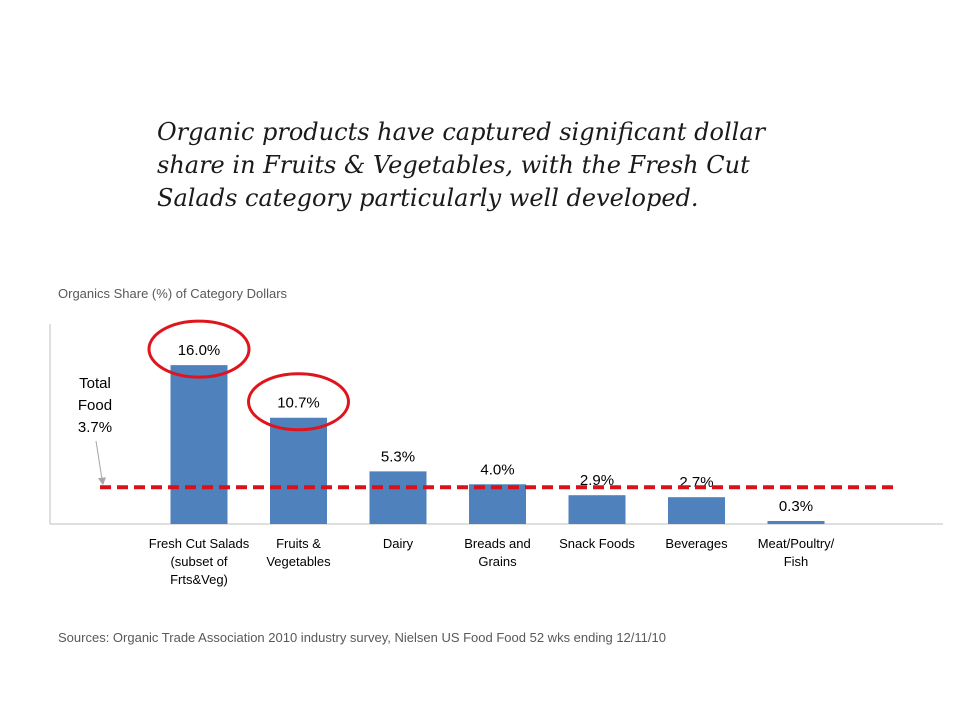  Describe the element at coordinates (173, 293) in the screenshot. I see `chart-title: Organics Share (%) of Category Dollars` at that location.